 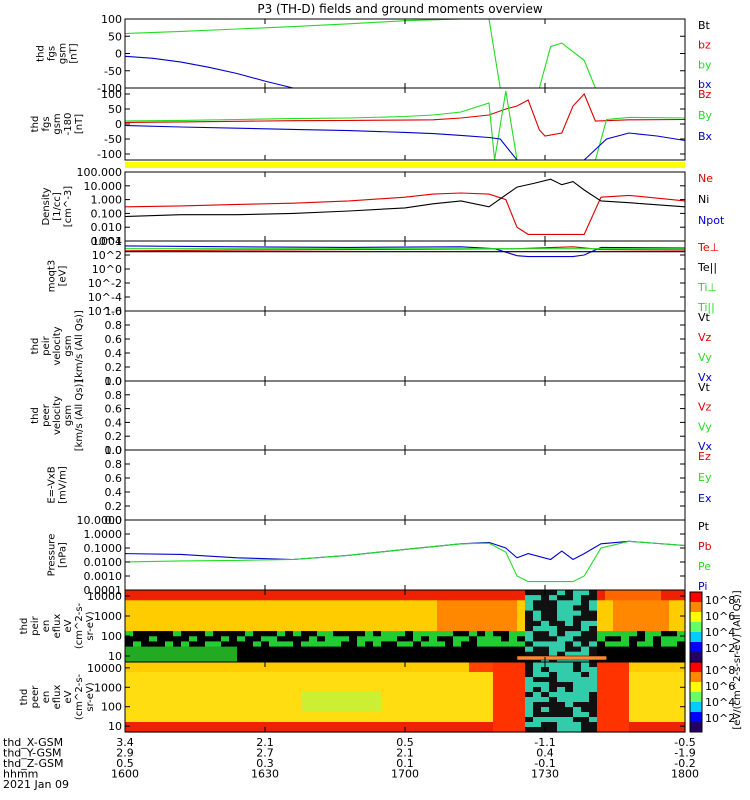 I want to click on legend-entry: Ey, so click(x=705, y=477).